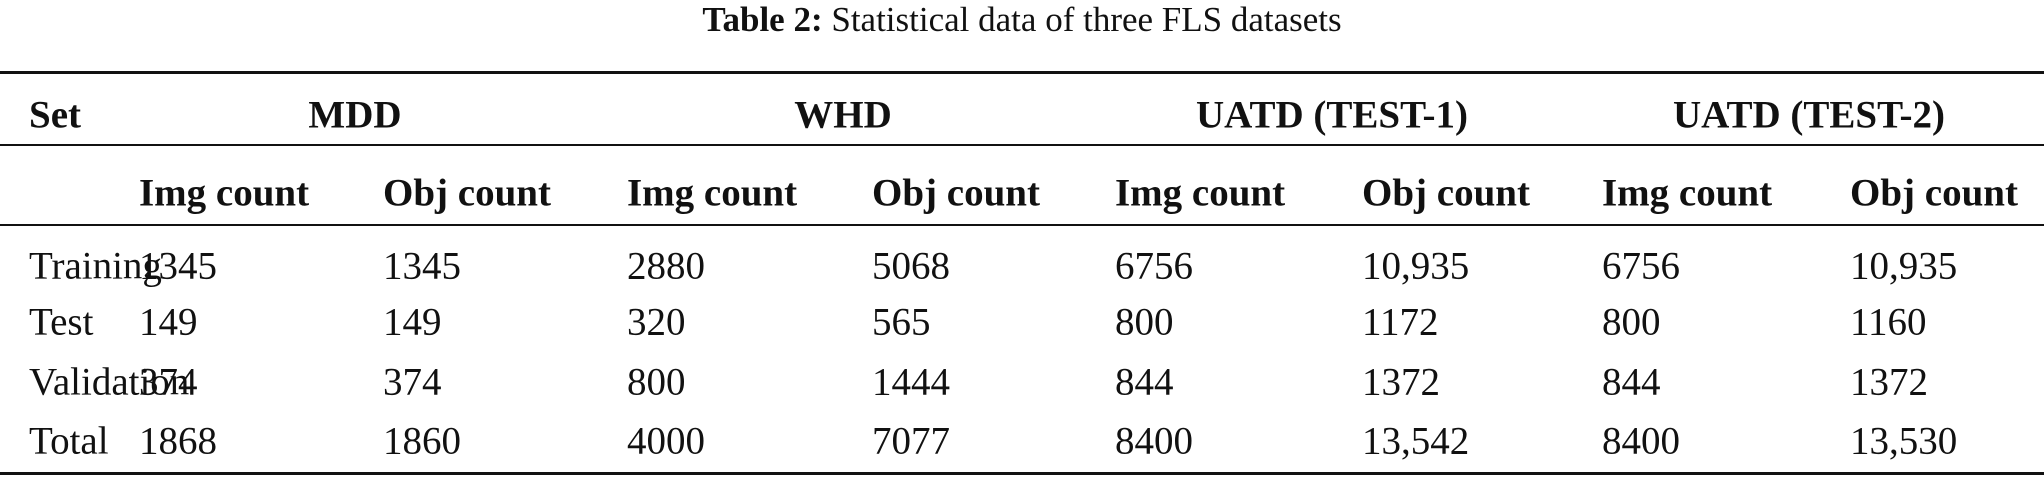 The height and width of the screenshot is (477, 2044). Describe the element at coordinates (109, 382) in the screenshot. I see `row-label: Validation` at that location.